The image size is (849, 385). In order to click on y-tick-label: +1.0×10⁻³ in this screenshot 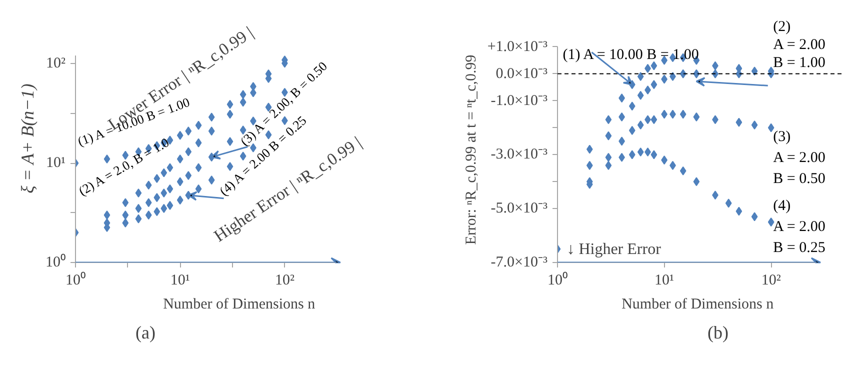, I will do `click(517, 46)`.